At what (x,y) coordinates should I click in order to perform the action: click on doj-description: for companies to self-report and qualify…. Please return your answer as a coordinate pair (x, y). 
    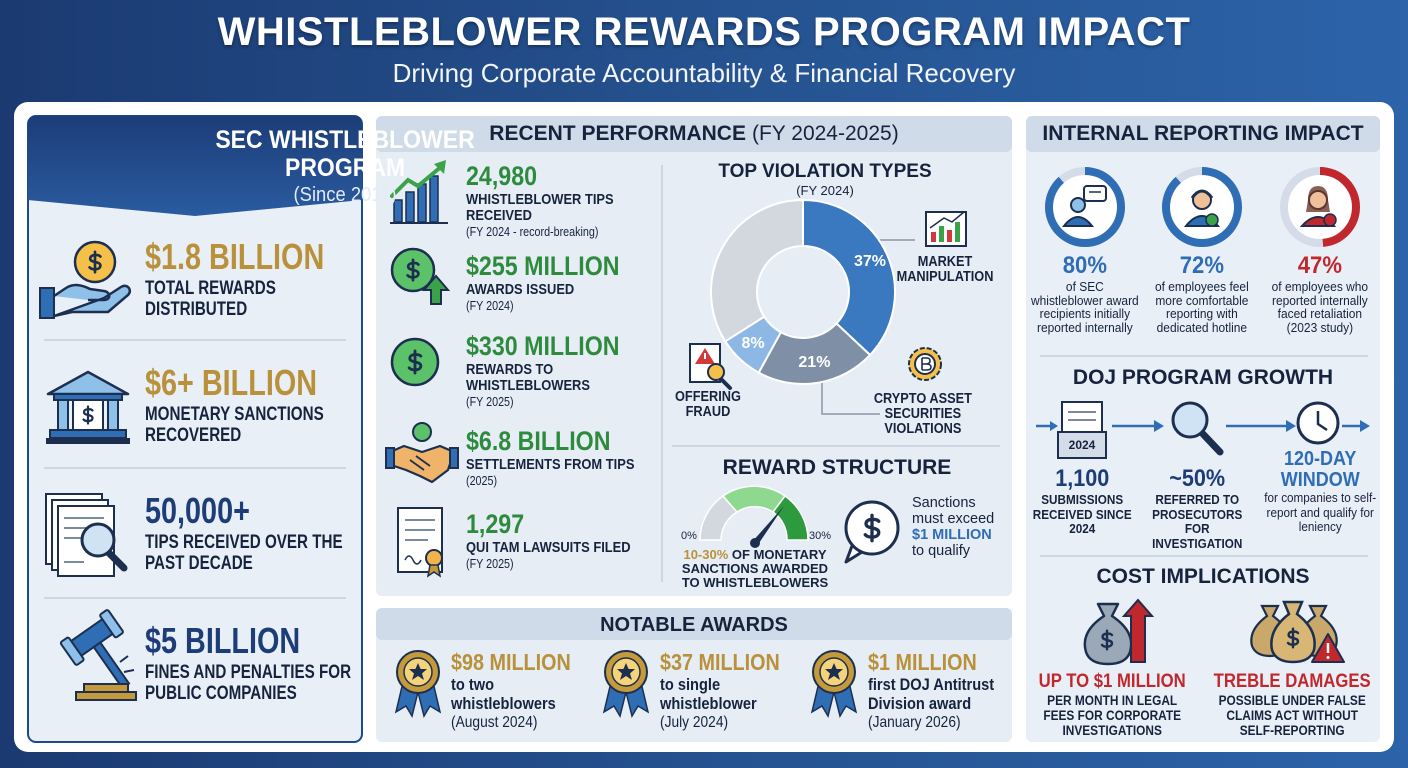
    Looking at the image, I should click on (1320, 512).